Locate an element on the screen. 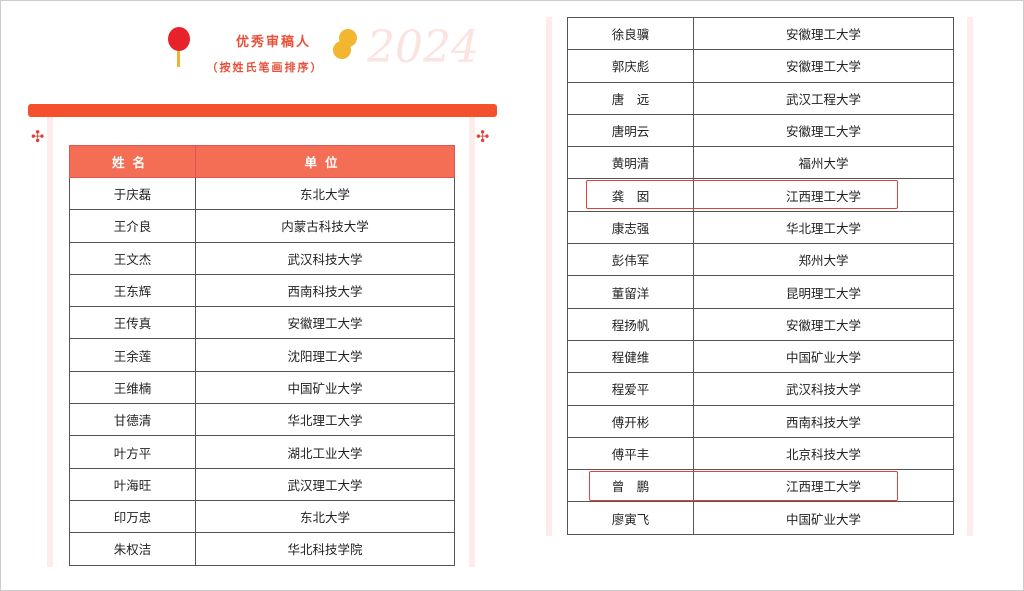  cell-unit: 福州大学 is located at coordinates (823, 163).